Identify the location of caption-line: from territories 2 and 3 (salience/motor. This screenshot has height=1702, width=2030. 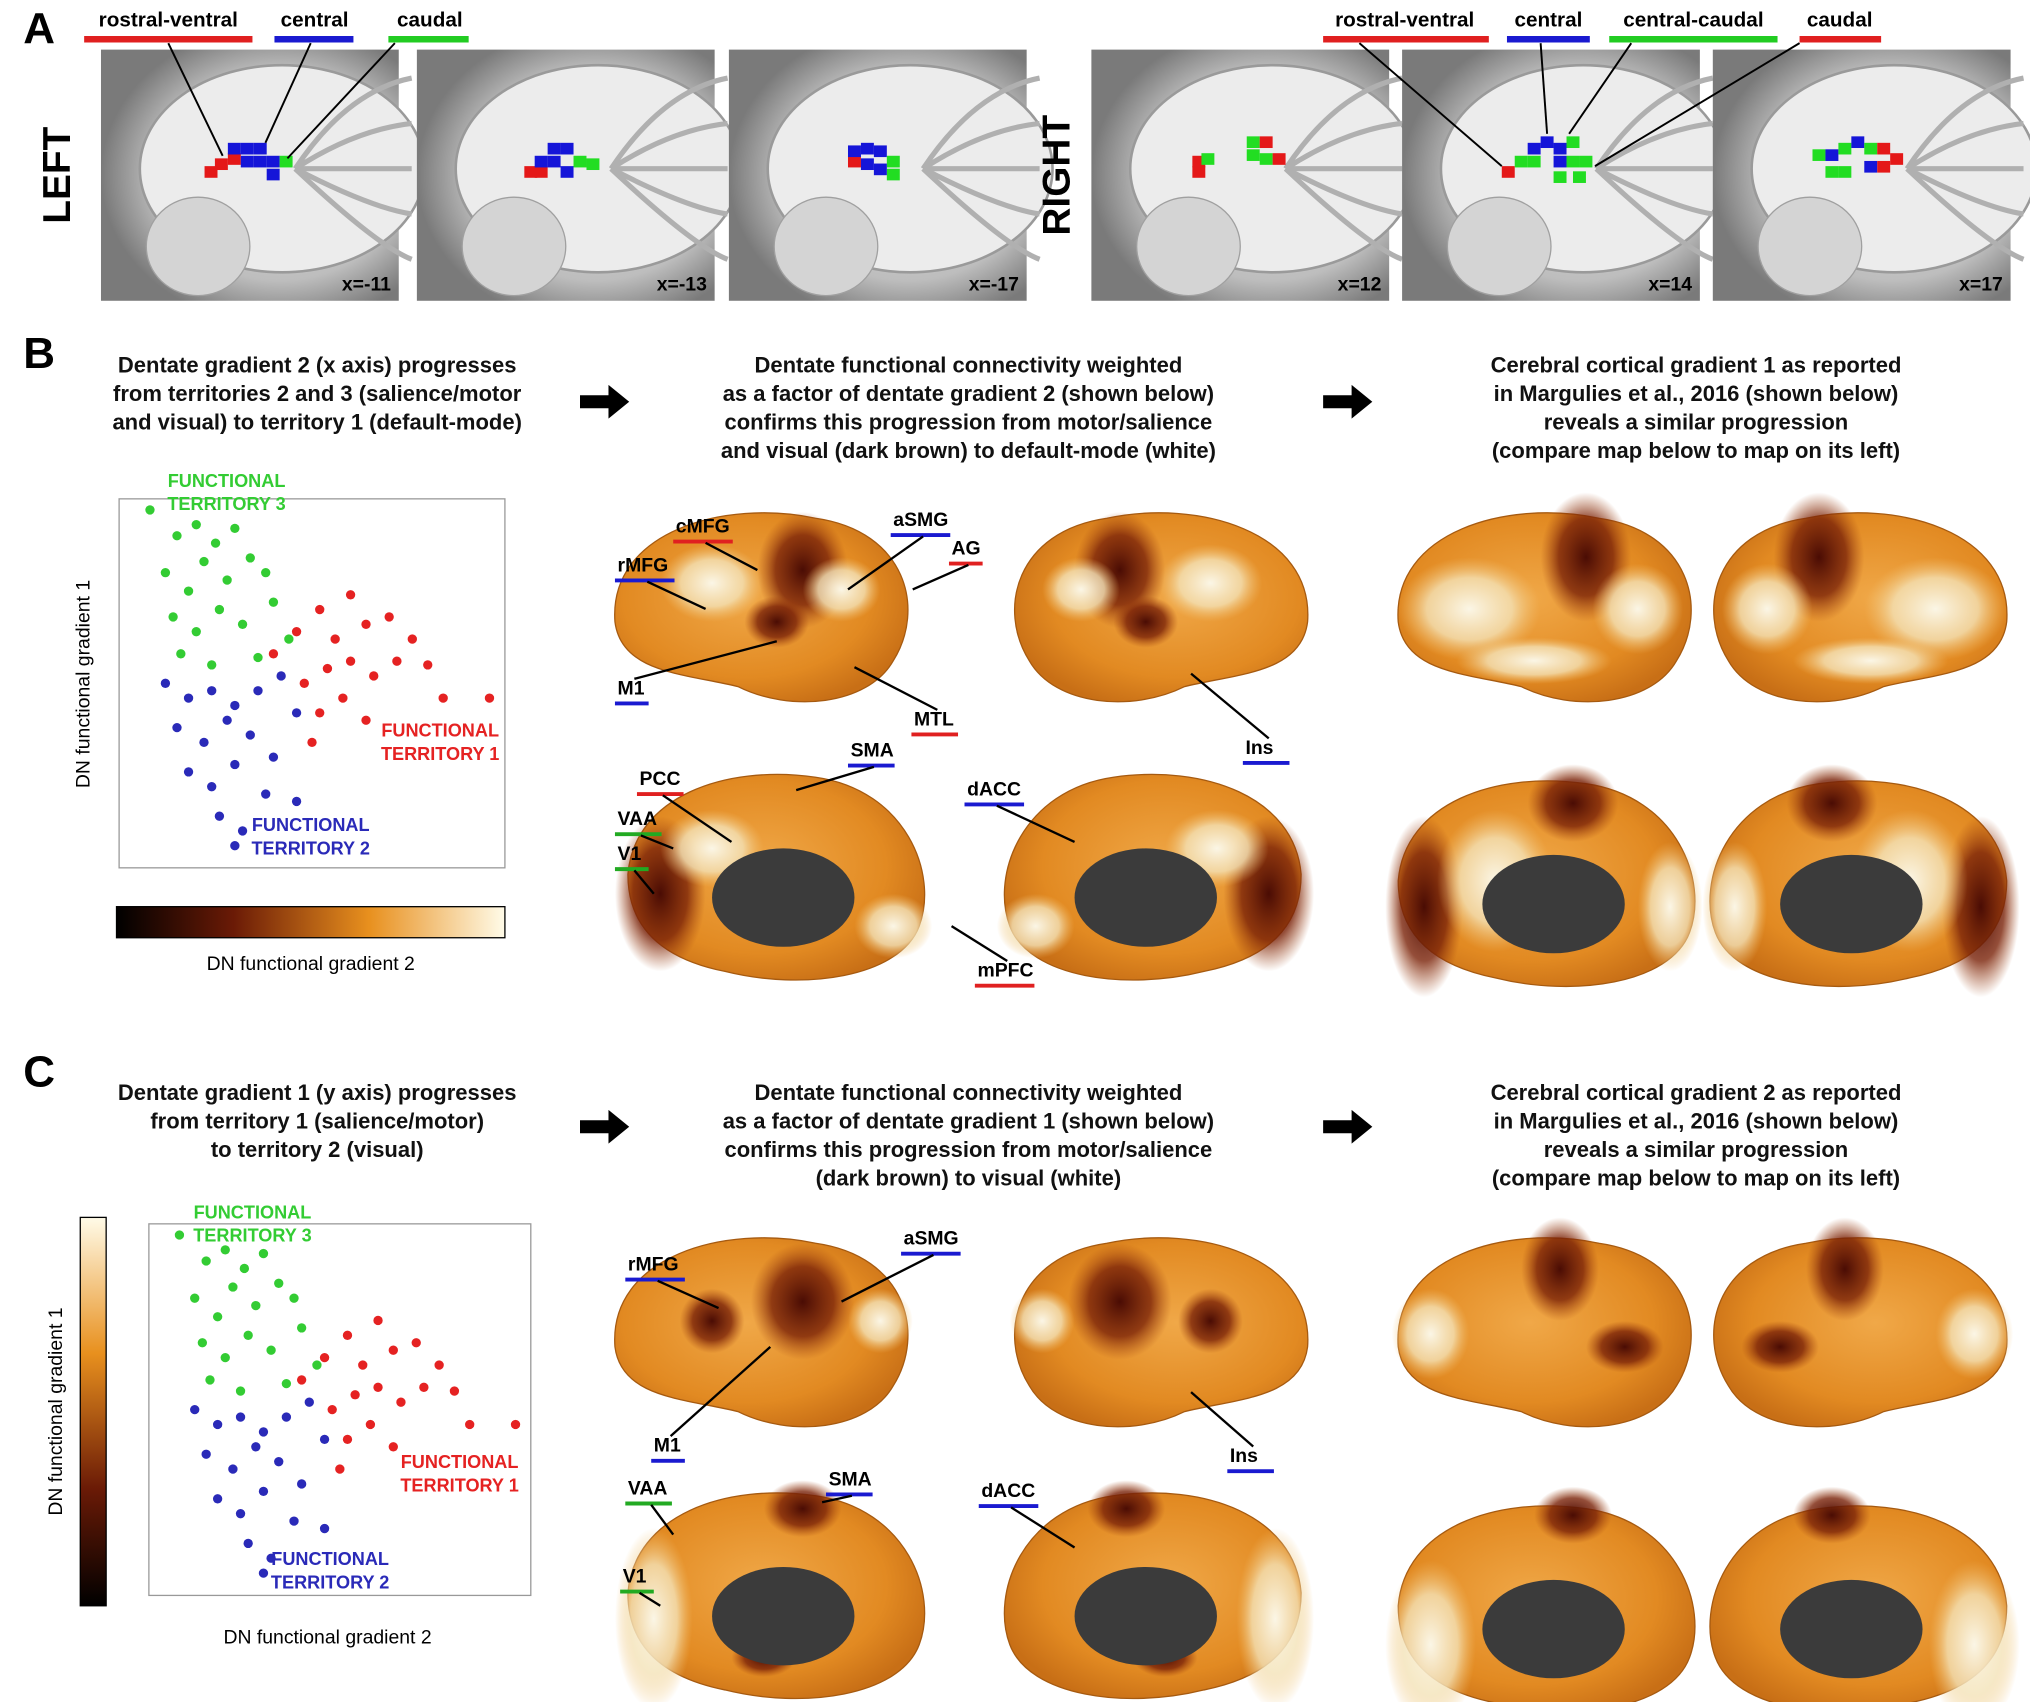
(317, 393).